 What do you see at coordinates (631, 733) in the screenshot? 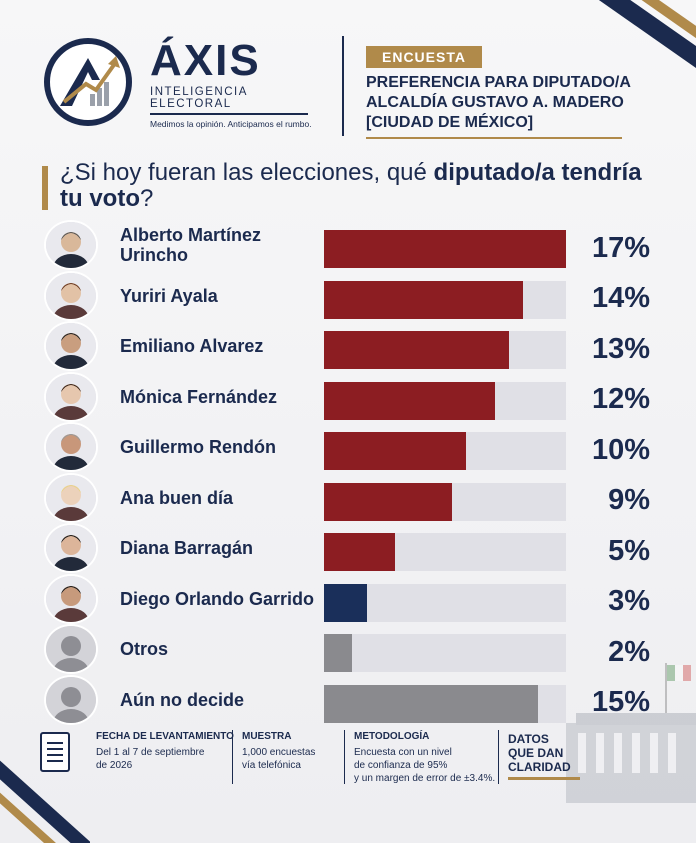
I see `building-silhouette-icon` at bounding box center [631, 733].